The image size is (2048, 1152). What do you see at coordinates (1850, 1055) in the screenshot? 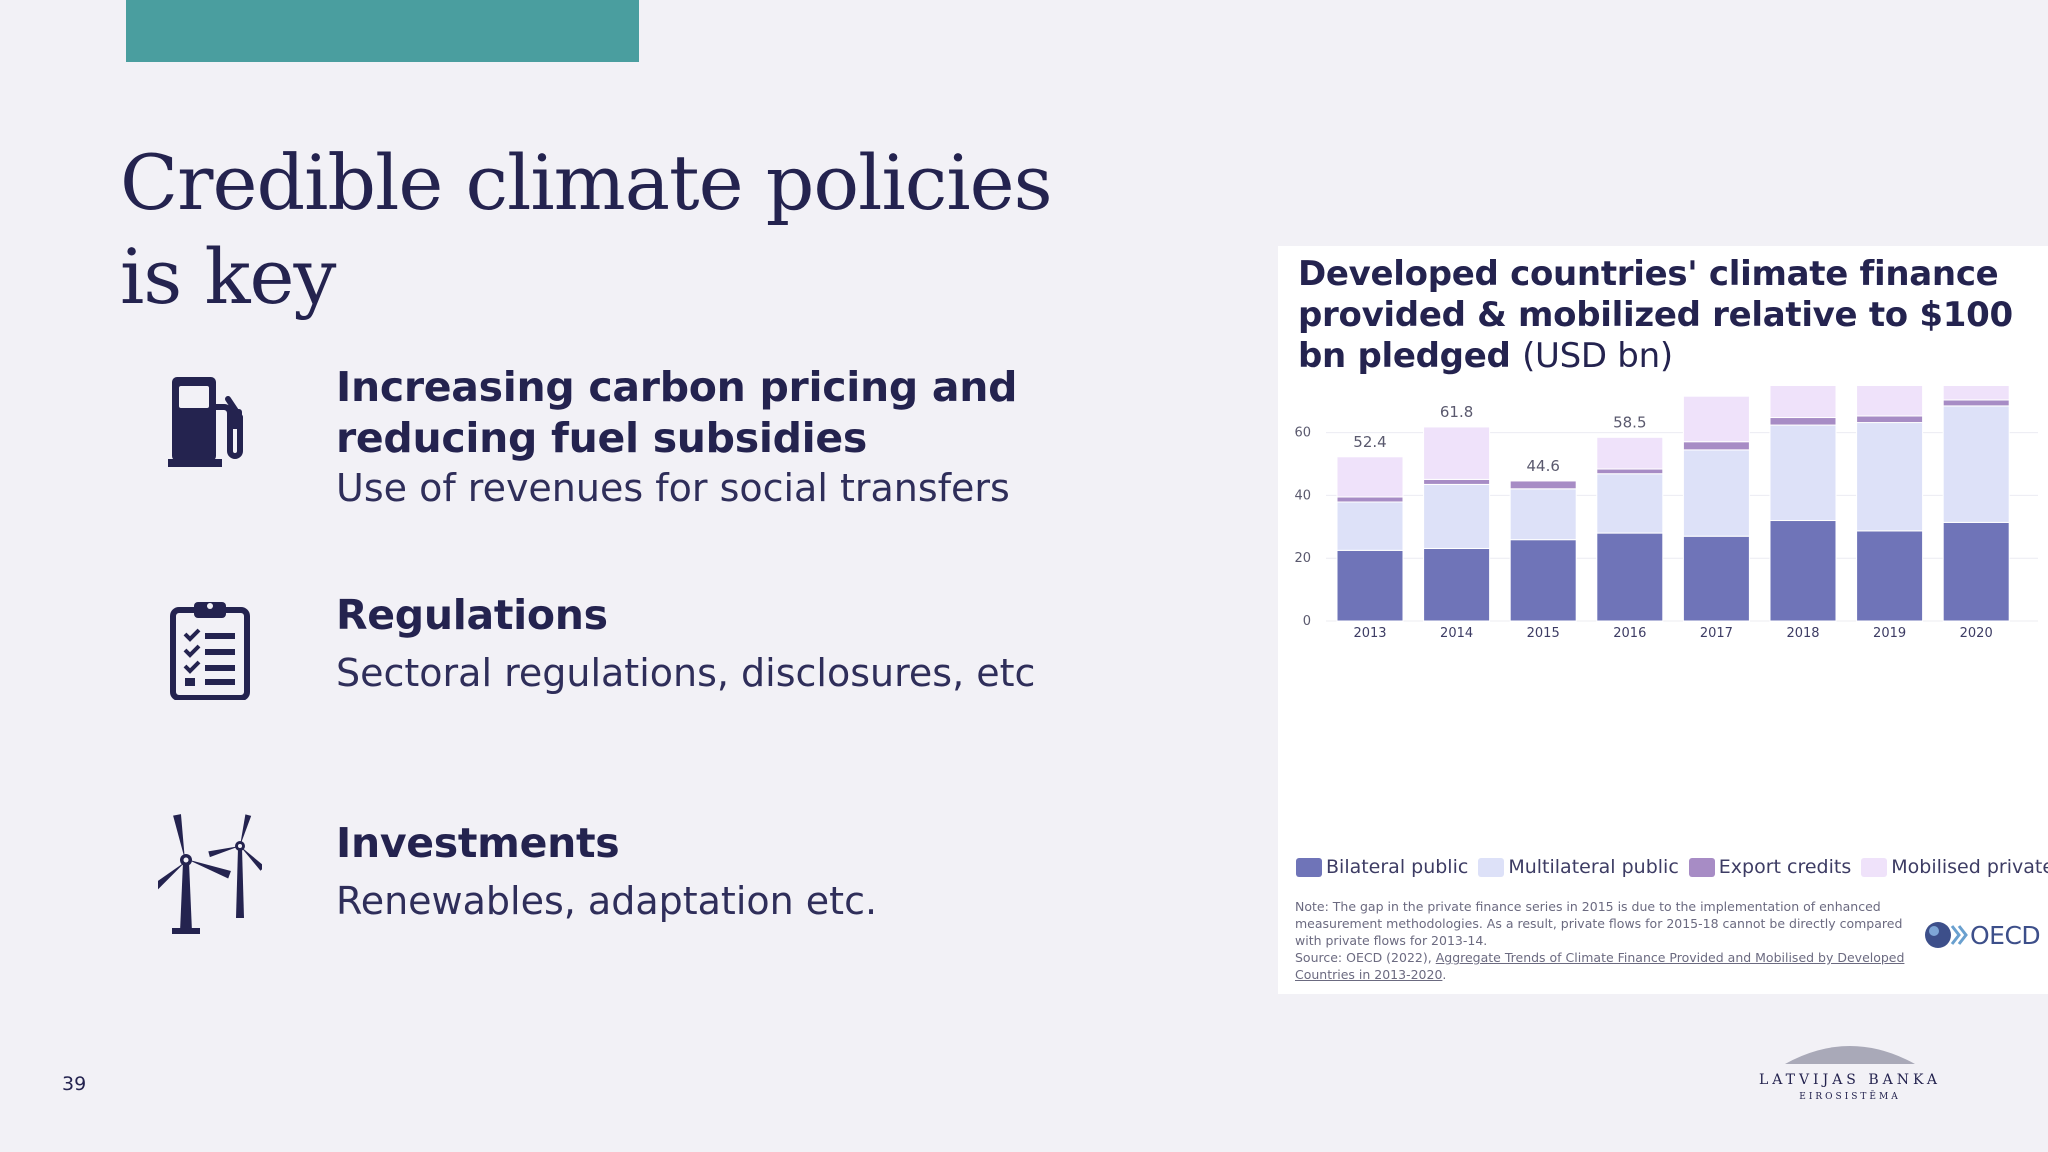
I see `bank-emblem-icon` at bounding box center [1850, 1055].